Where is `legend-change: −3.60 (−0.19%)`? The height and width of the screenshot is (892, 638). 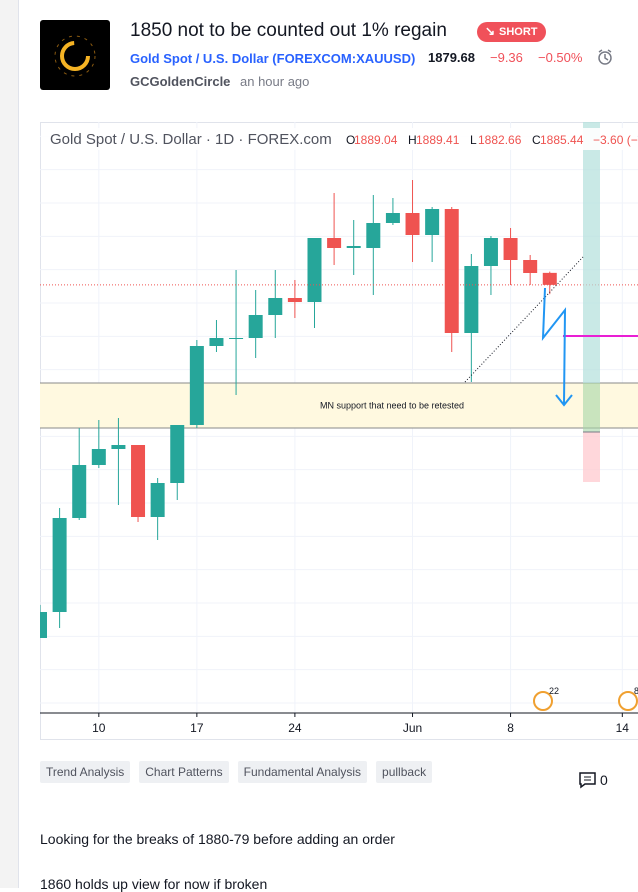
legend-change: −3.60 (−0.19%) is located at coordinates (615, 140).